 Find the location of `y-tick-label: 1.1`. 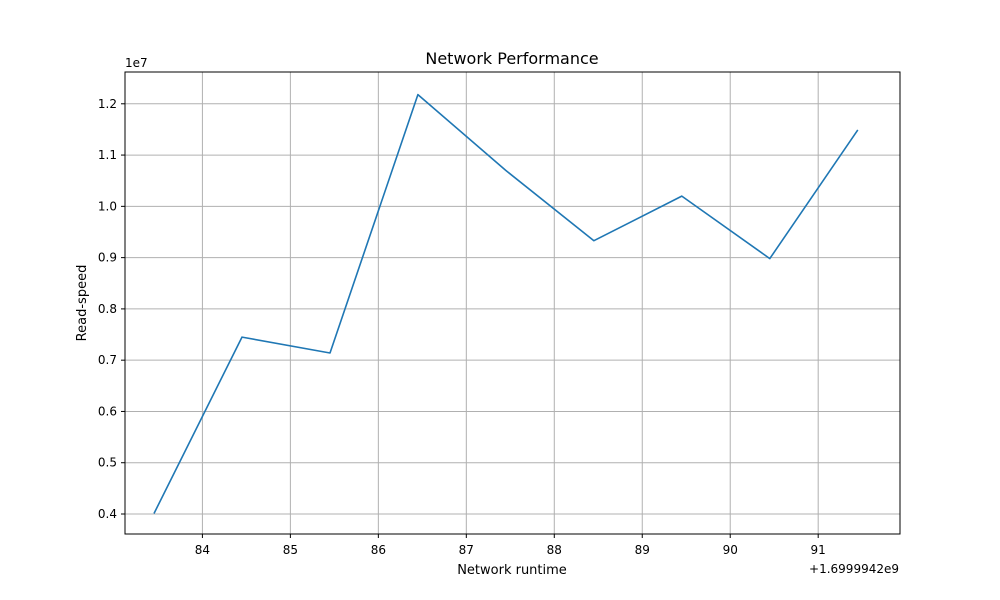

y-tick-label: 1.1 is located at coordinates (107, 155).